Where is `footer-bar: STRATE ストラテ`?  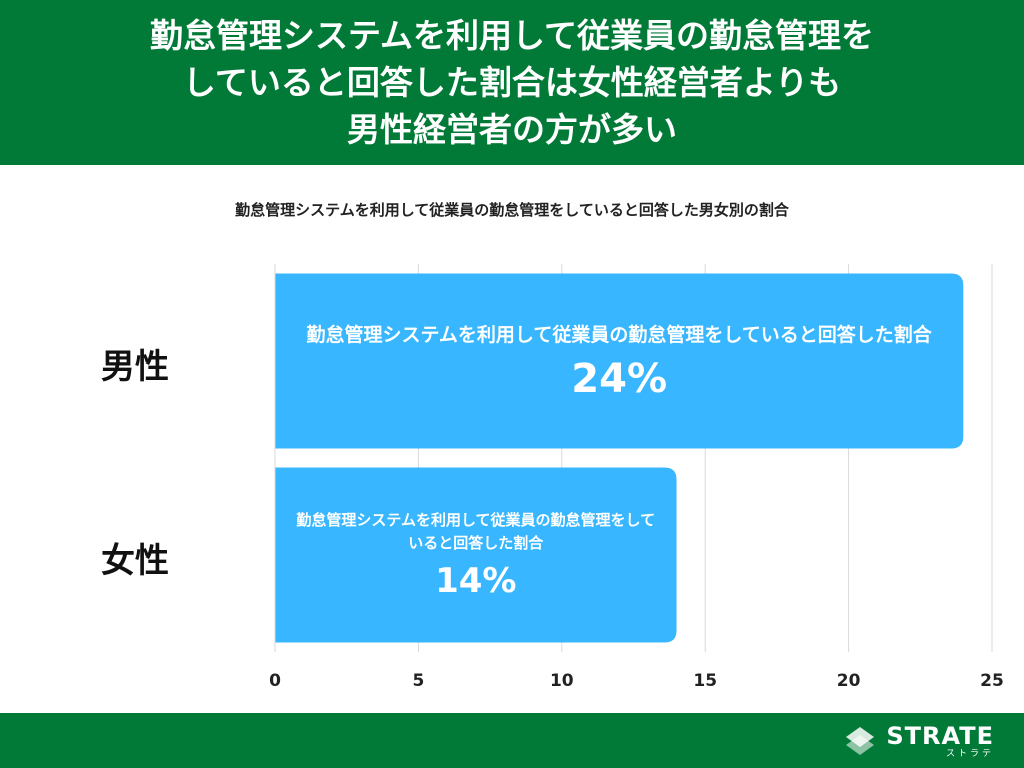
footer-bar: STRATE ストラテ is located at coordinates (512, 740).